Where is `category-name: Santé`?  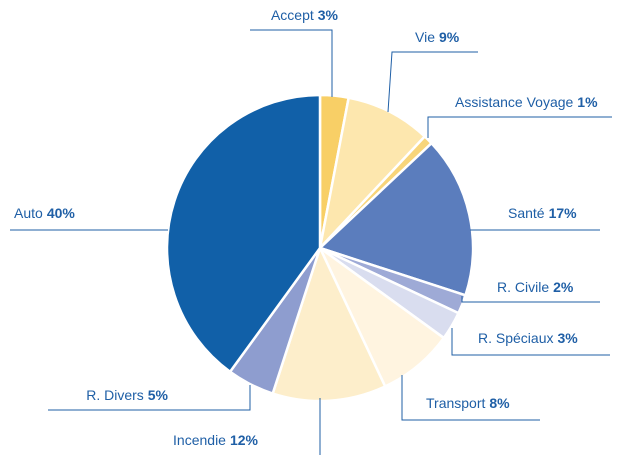
category-name: Santé is located at coordinates (526, 213).